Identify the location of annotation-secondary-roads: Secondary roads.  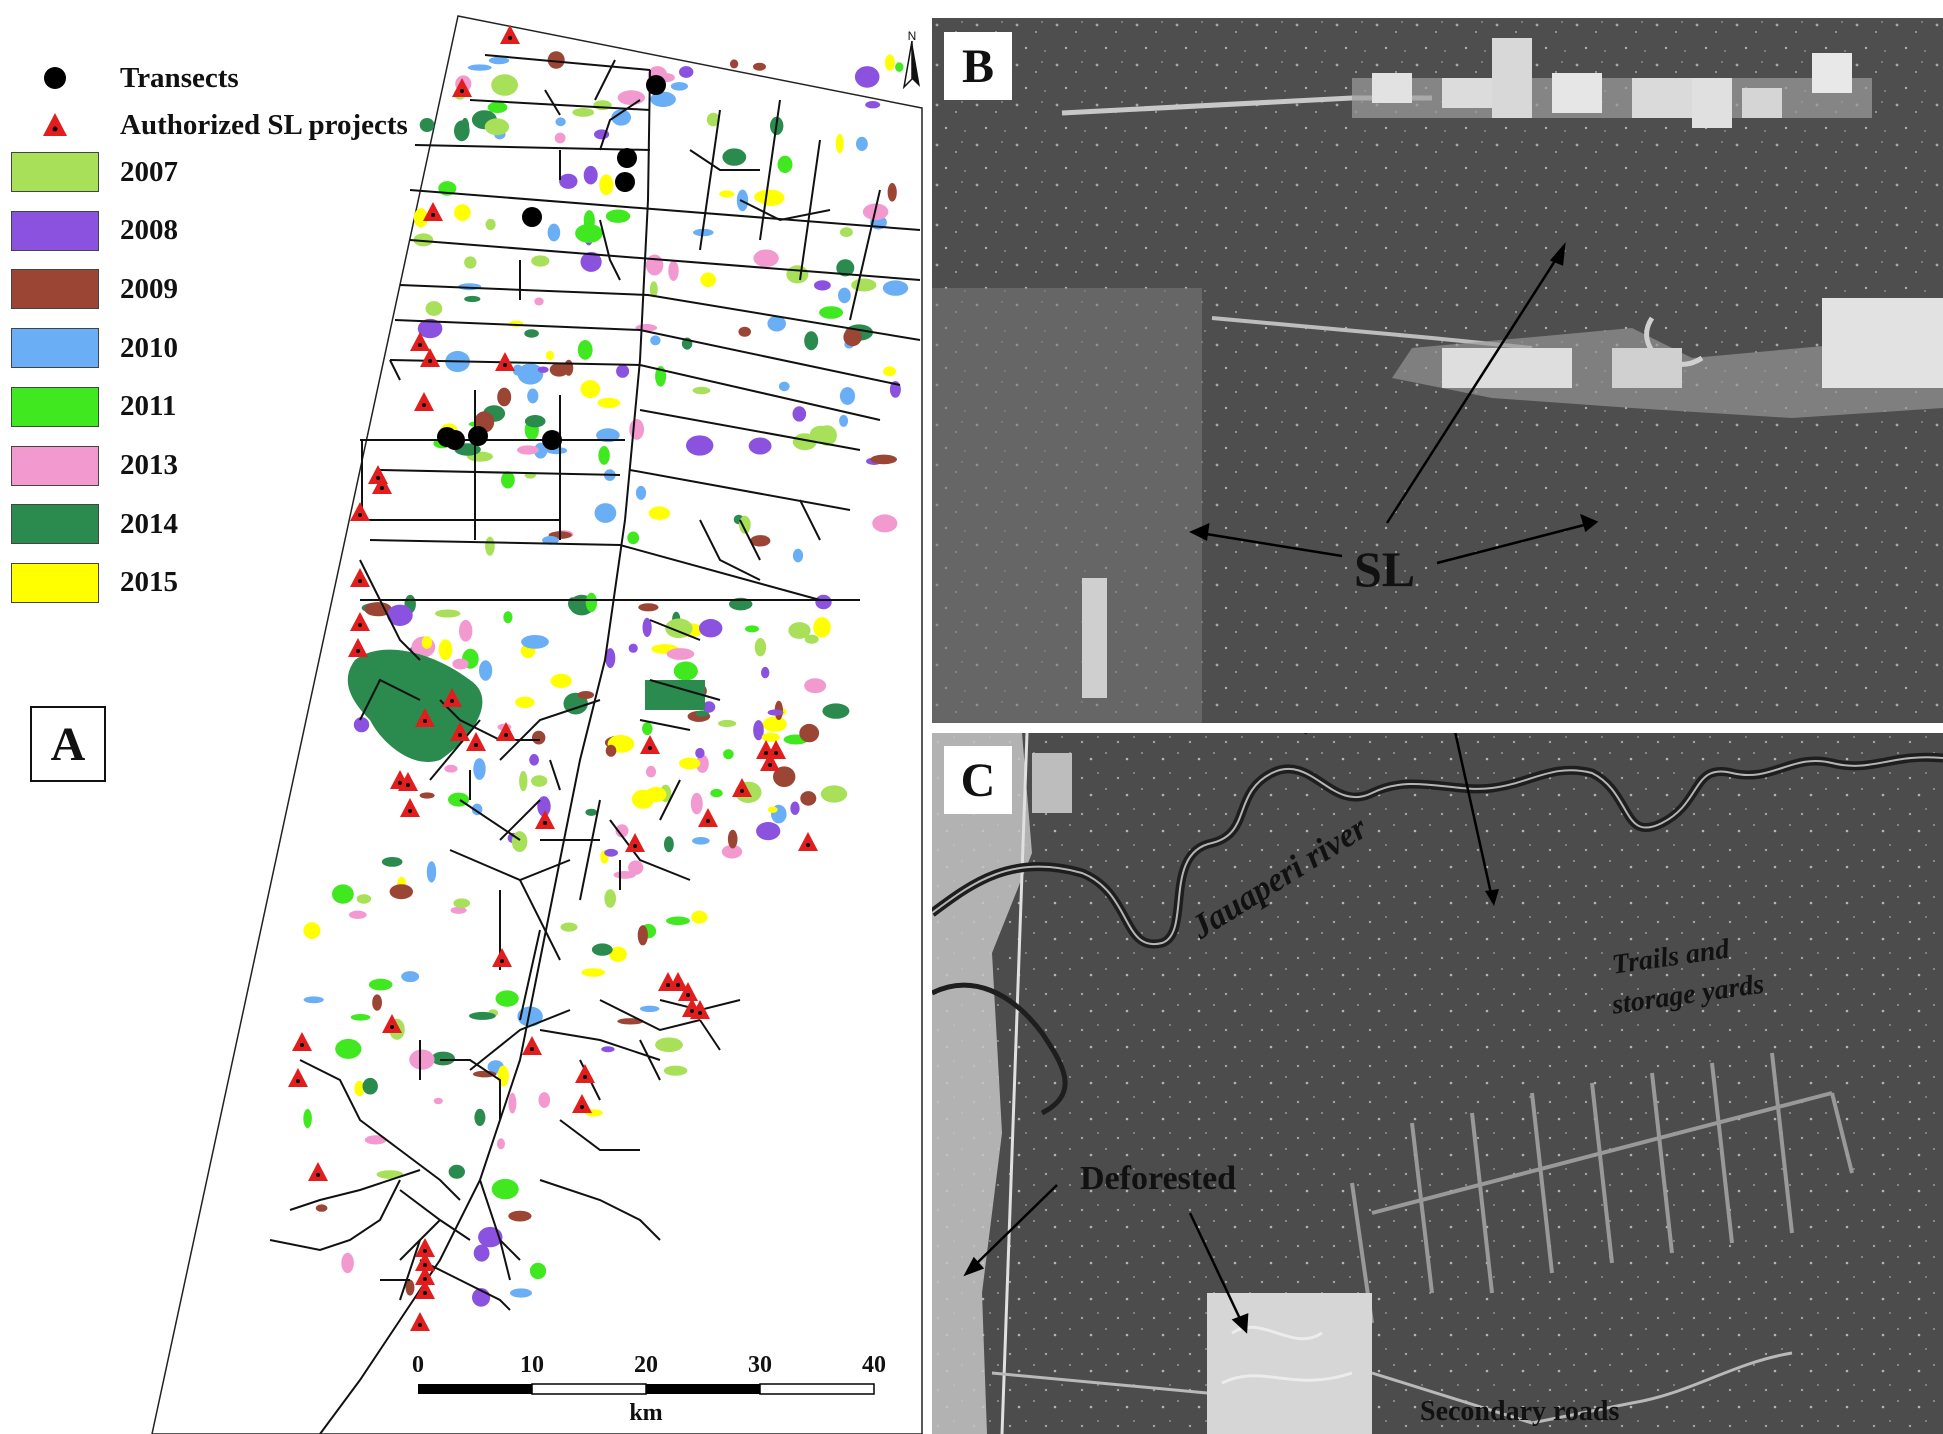
(1520, 1411).